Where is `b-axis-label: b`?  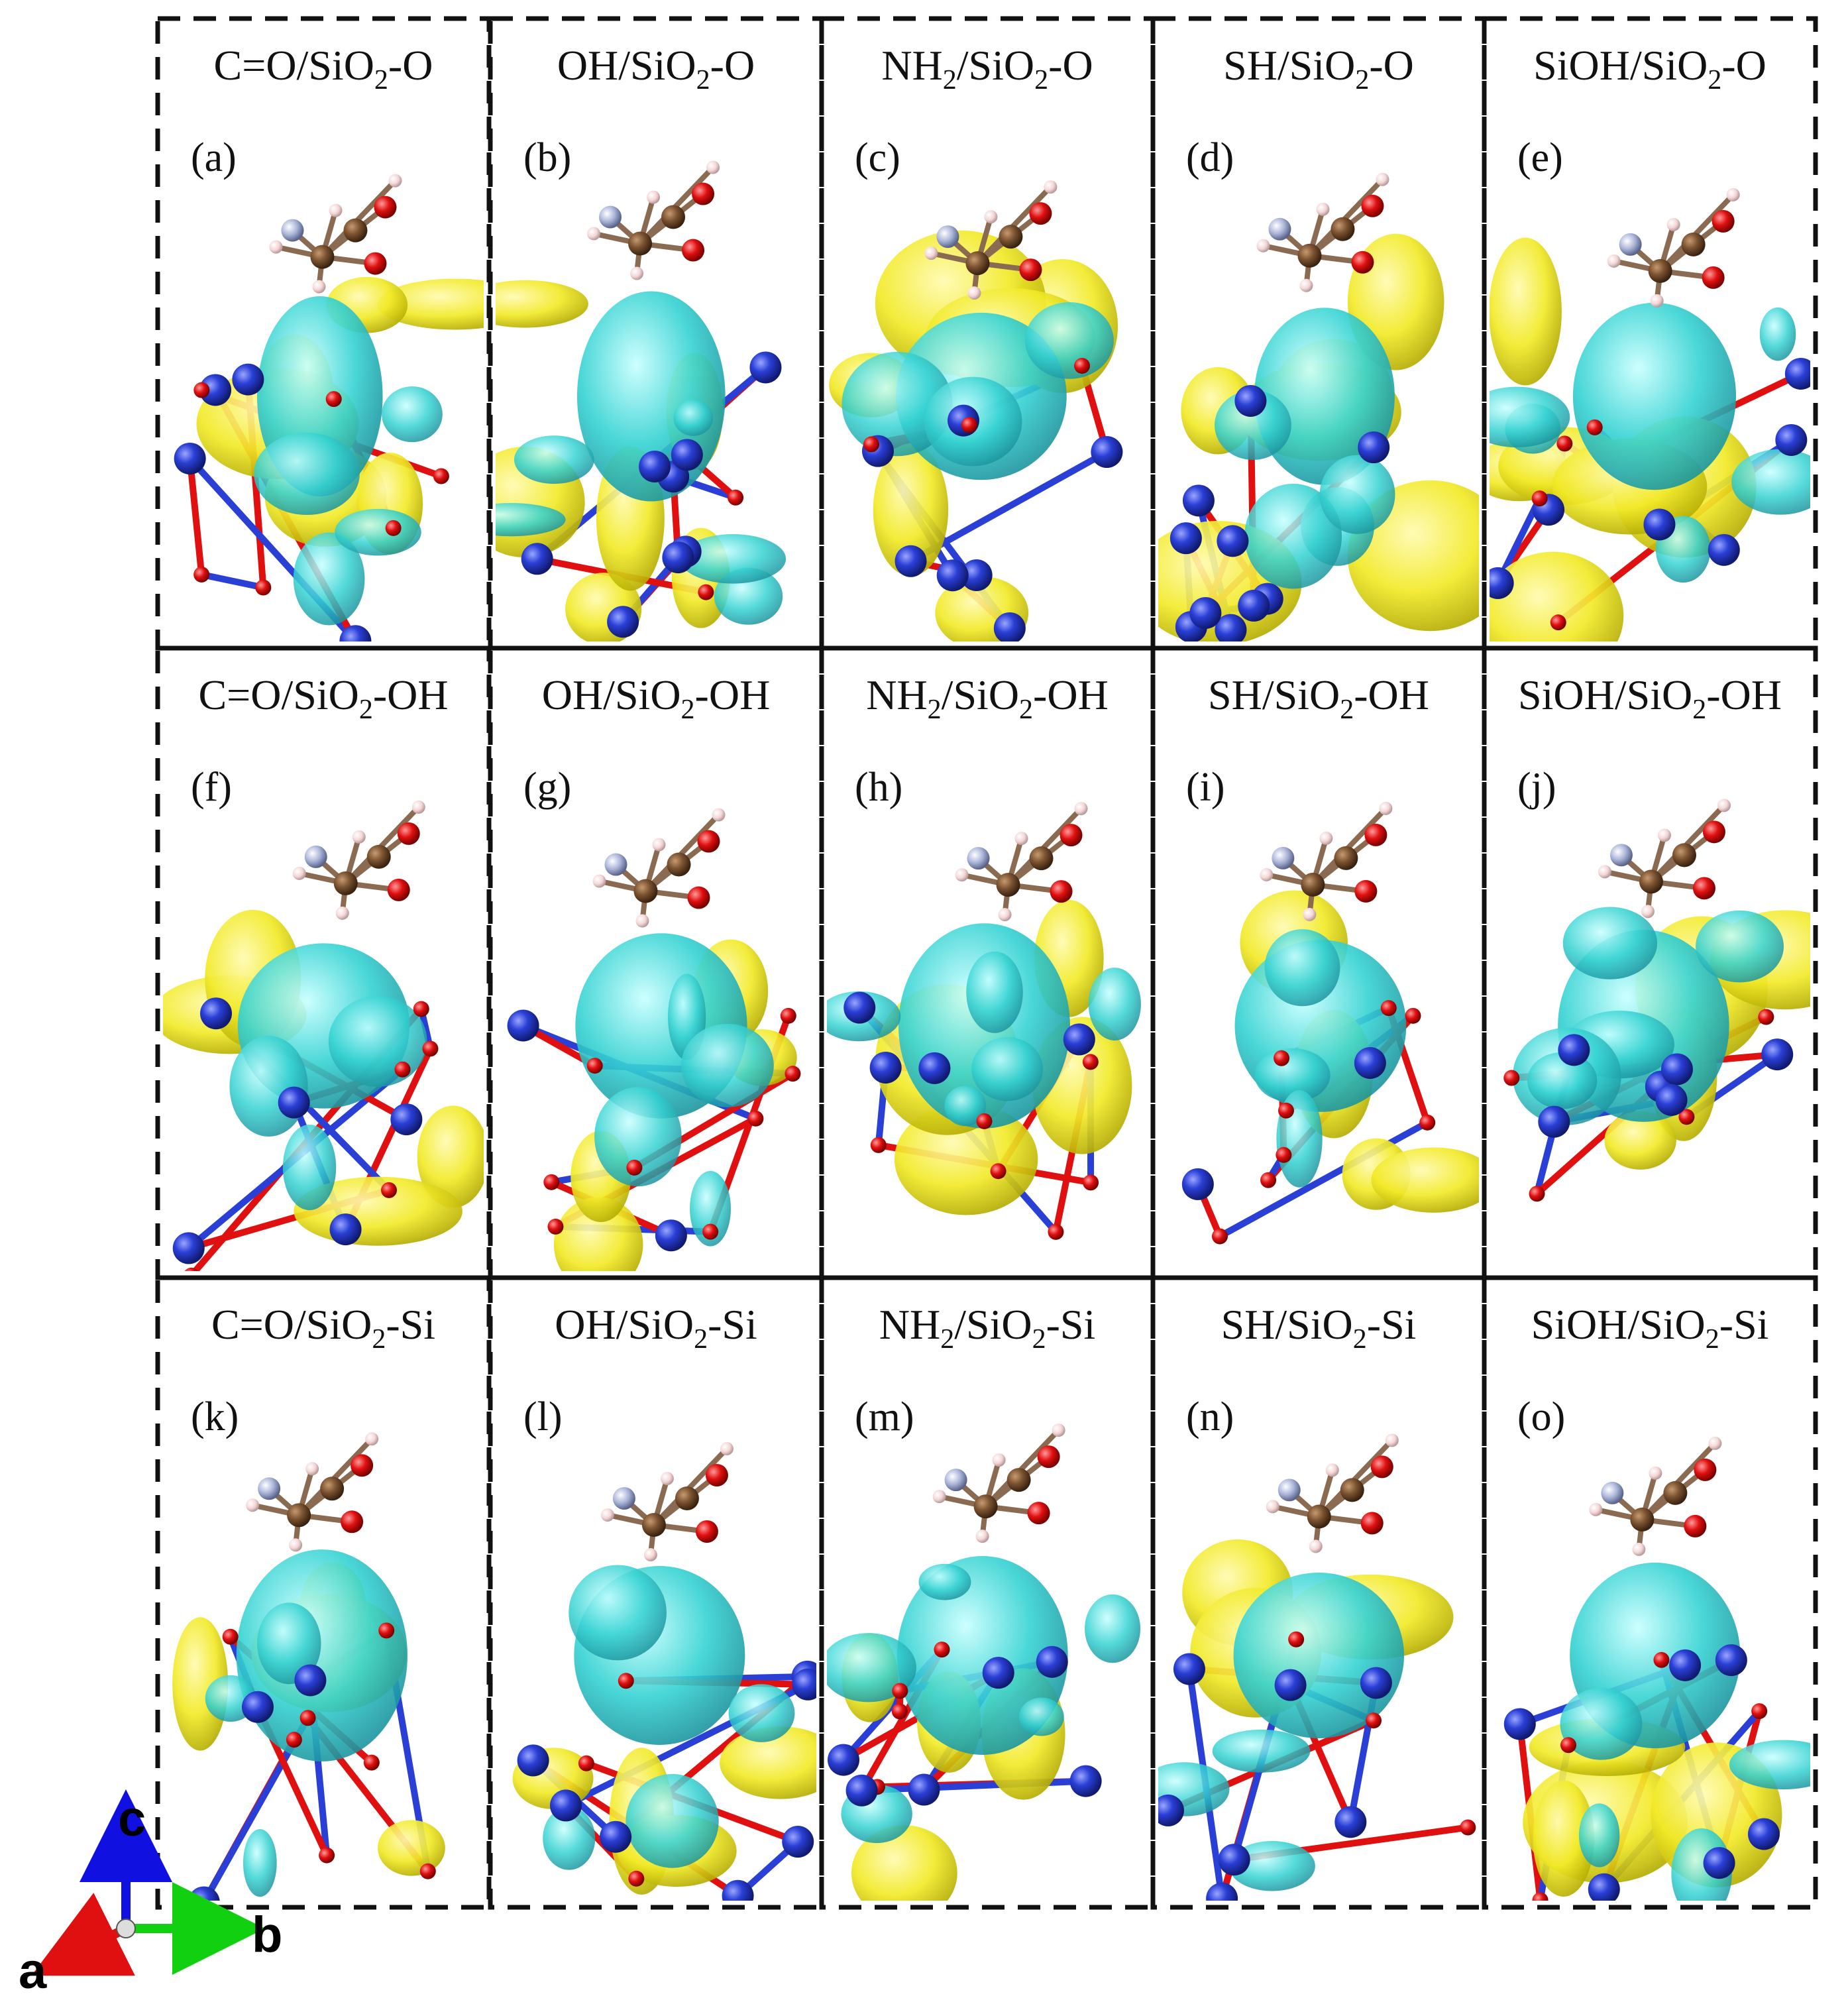
b-axis-label: b is located at coordinates (267, 1935).